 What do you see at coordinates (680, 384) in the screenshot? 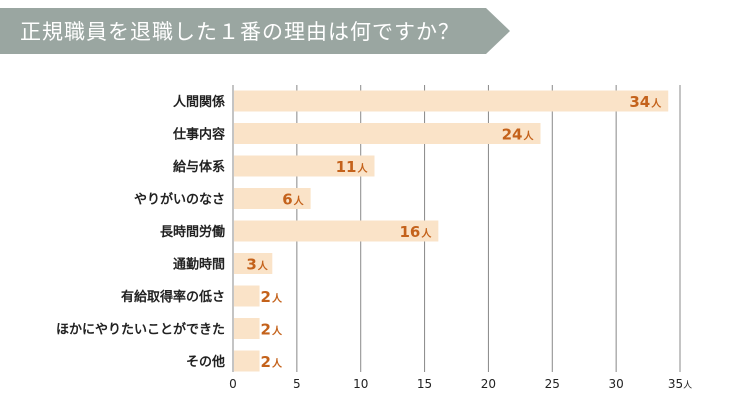
I see `x-tick-label: 35人` at bounding box center [680, 384].